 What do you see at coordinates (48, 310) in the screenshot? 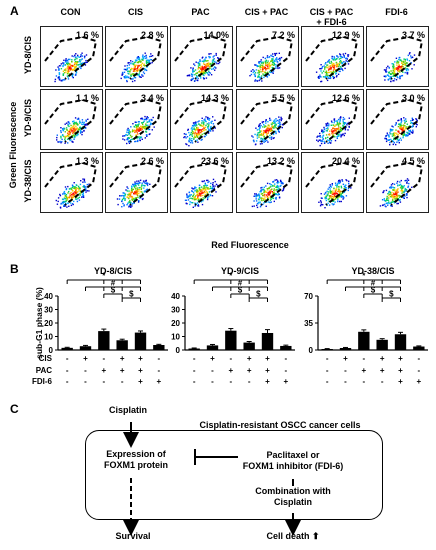
I see `y-tick-label: 30` at bounding box center [48, 310].